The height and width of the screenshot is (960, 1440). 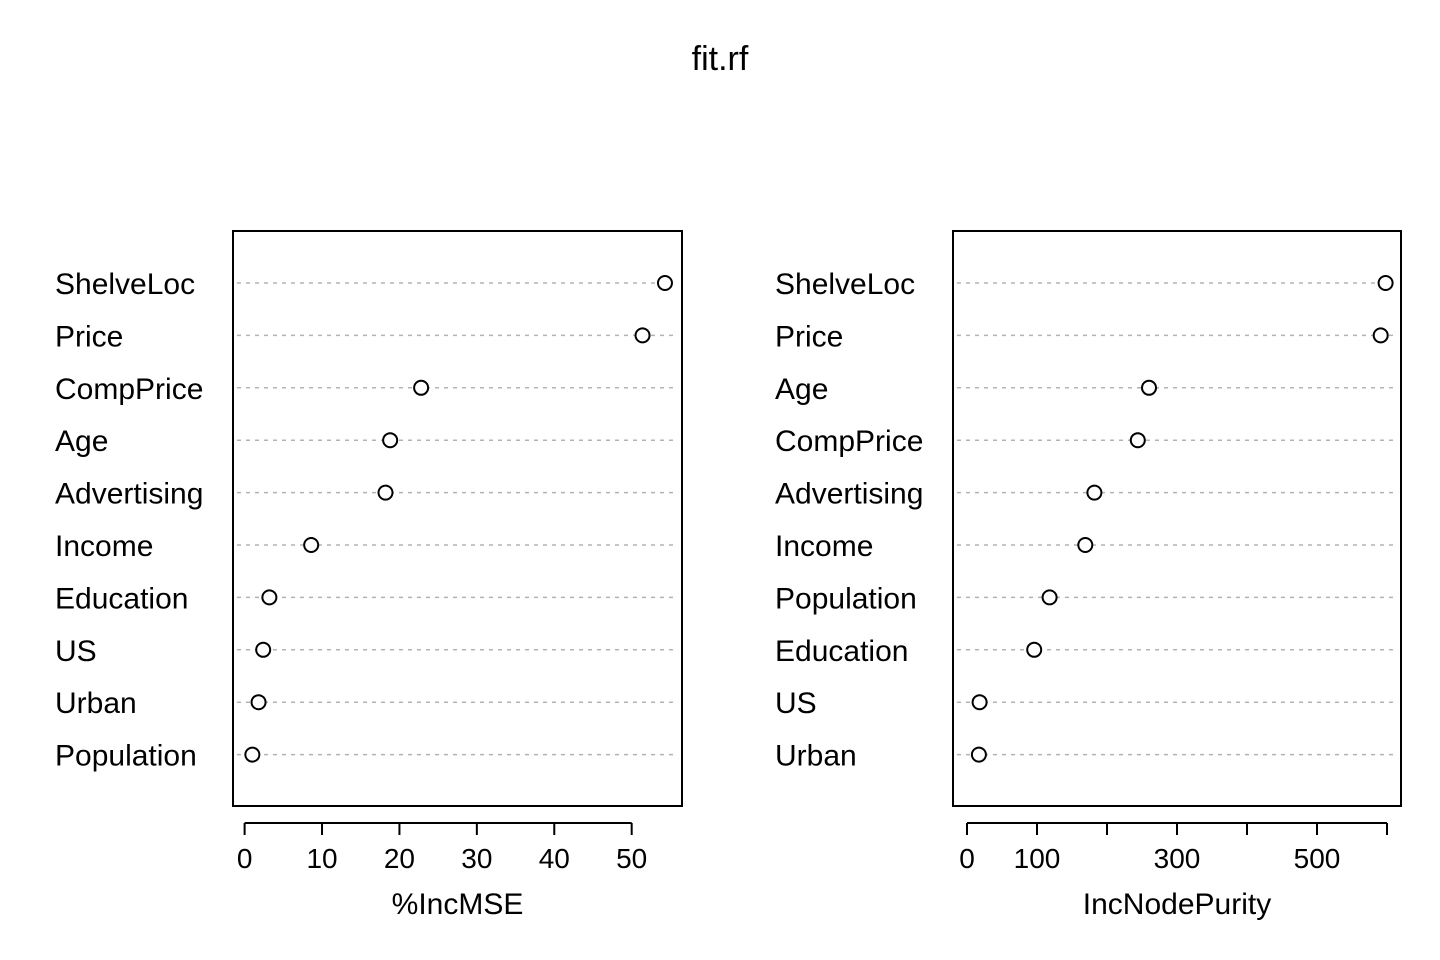 I want to click on x-tick-label: 30, so click(x=476, y=858).